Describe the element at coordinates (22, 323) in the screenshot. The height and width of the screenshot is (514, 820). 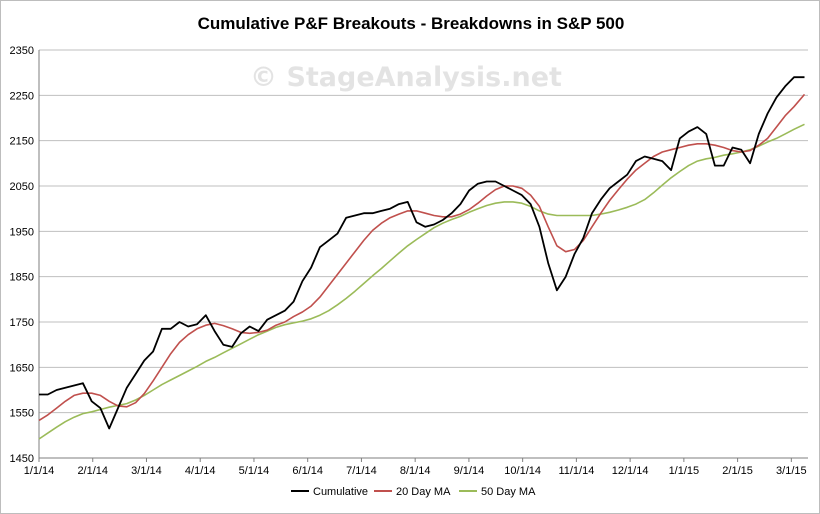
I see `y-tick-label: 1750` at that location.